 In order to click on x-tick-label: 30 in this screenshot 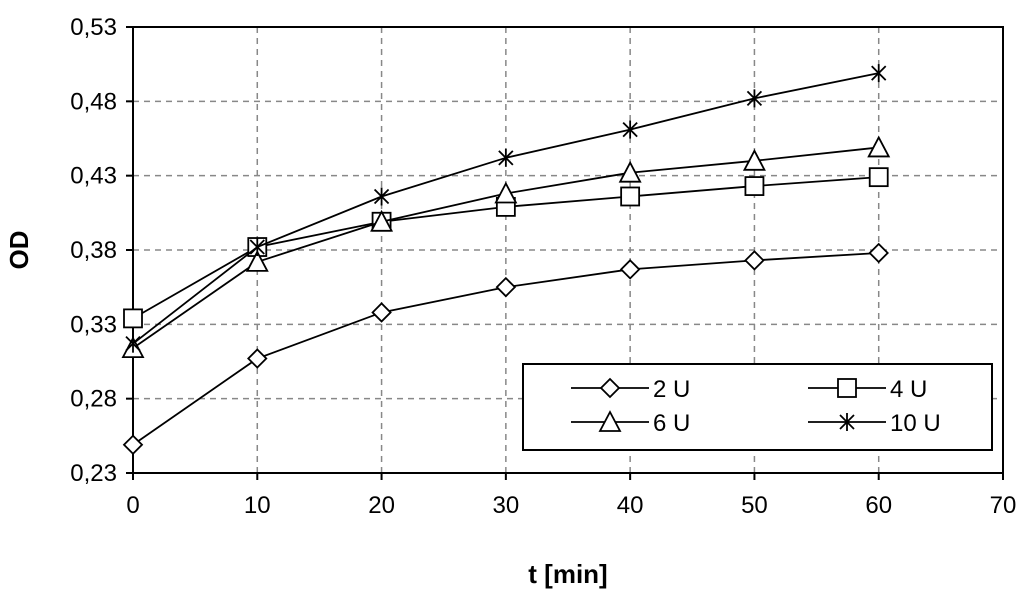, I will do `click(506, 505)`.